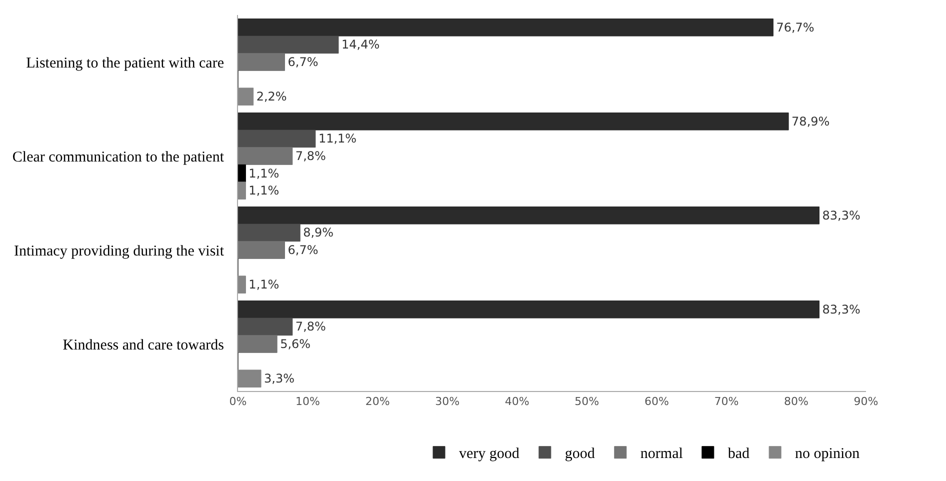 The height and width of the screenshot is (481, 946). What do you see at coordinates (580, 454) in the screenshot?
I see `legend-label: good` at bounding box center [580, 454].